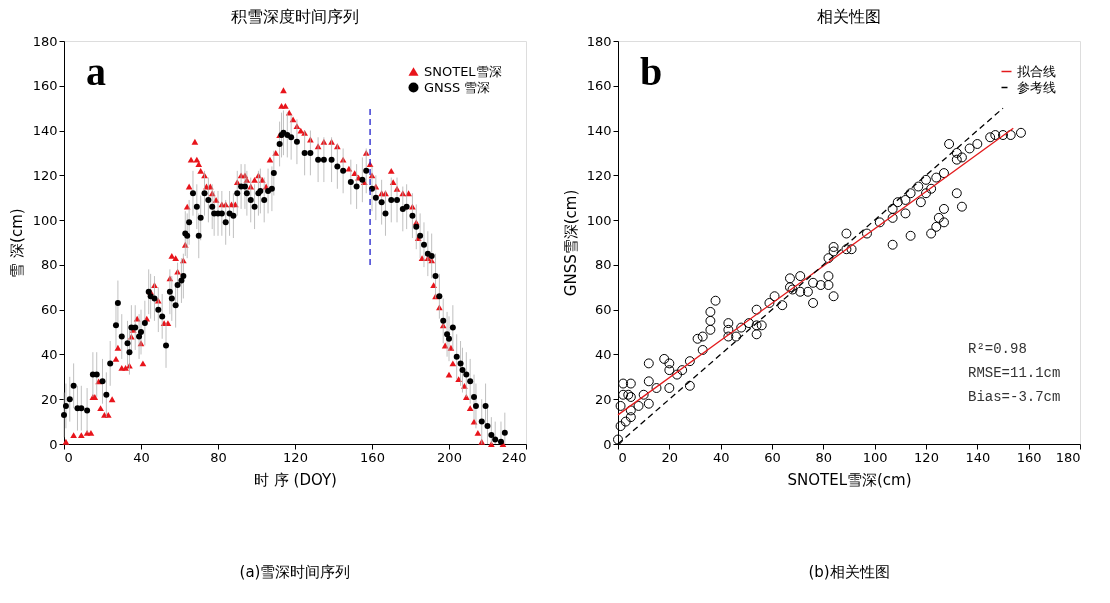 This screenshot has height=603, width=1110. Describe the element at coordinates (295, 479) in the screenshot. I see `x-axis-title: 时 序 (DOY)` at that location.